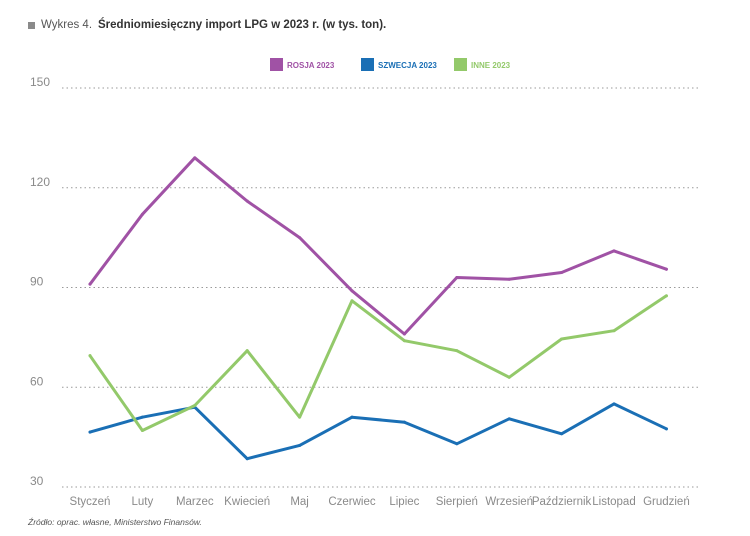 The height and width of the screenshot is (536, 750). Describe the element at coordinates (299, 502) in the screenshot. I see `x-tick-label: Maj` at that location.